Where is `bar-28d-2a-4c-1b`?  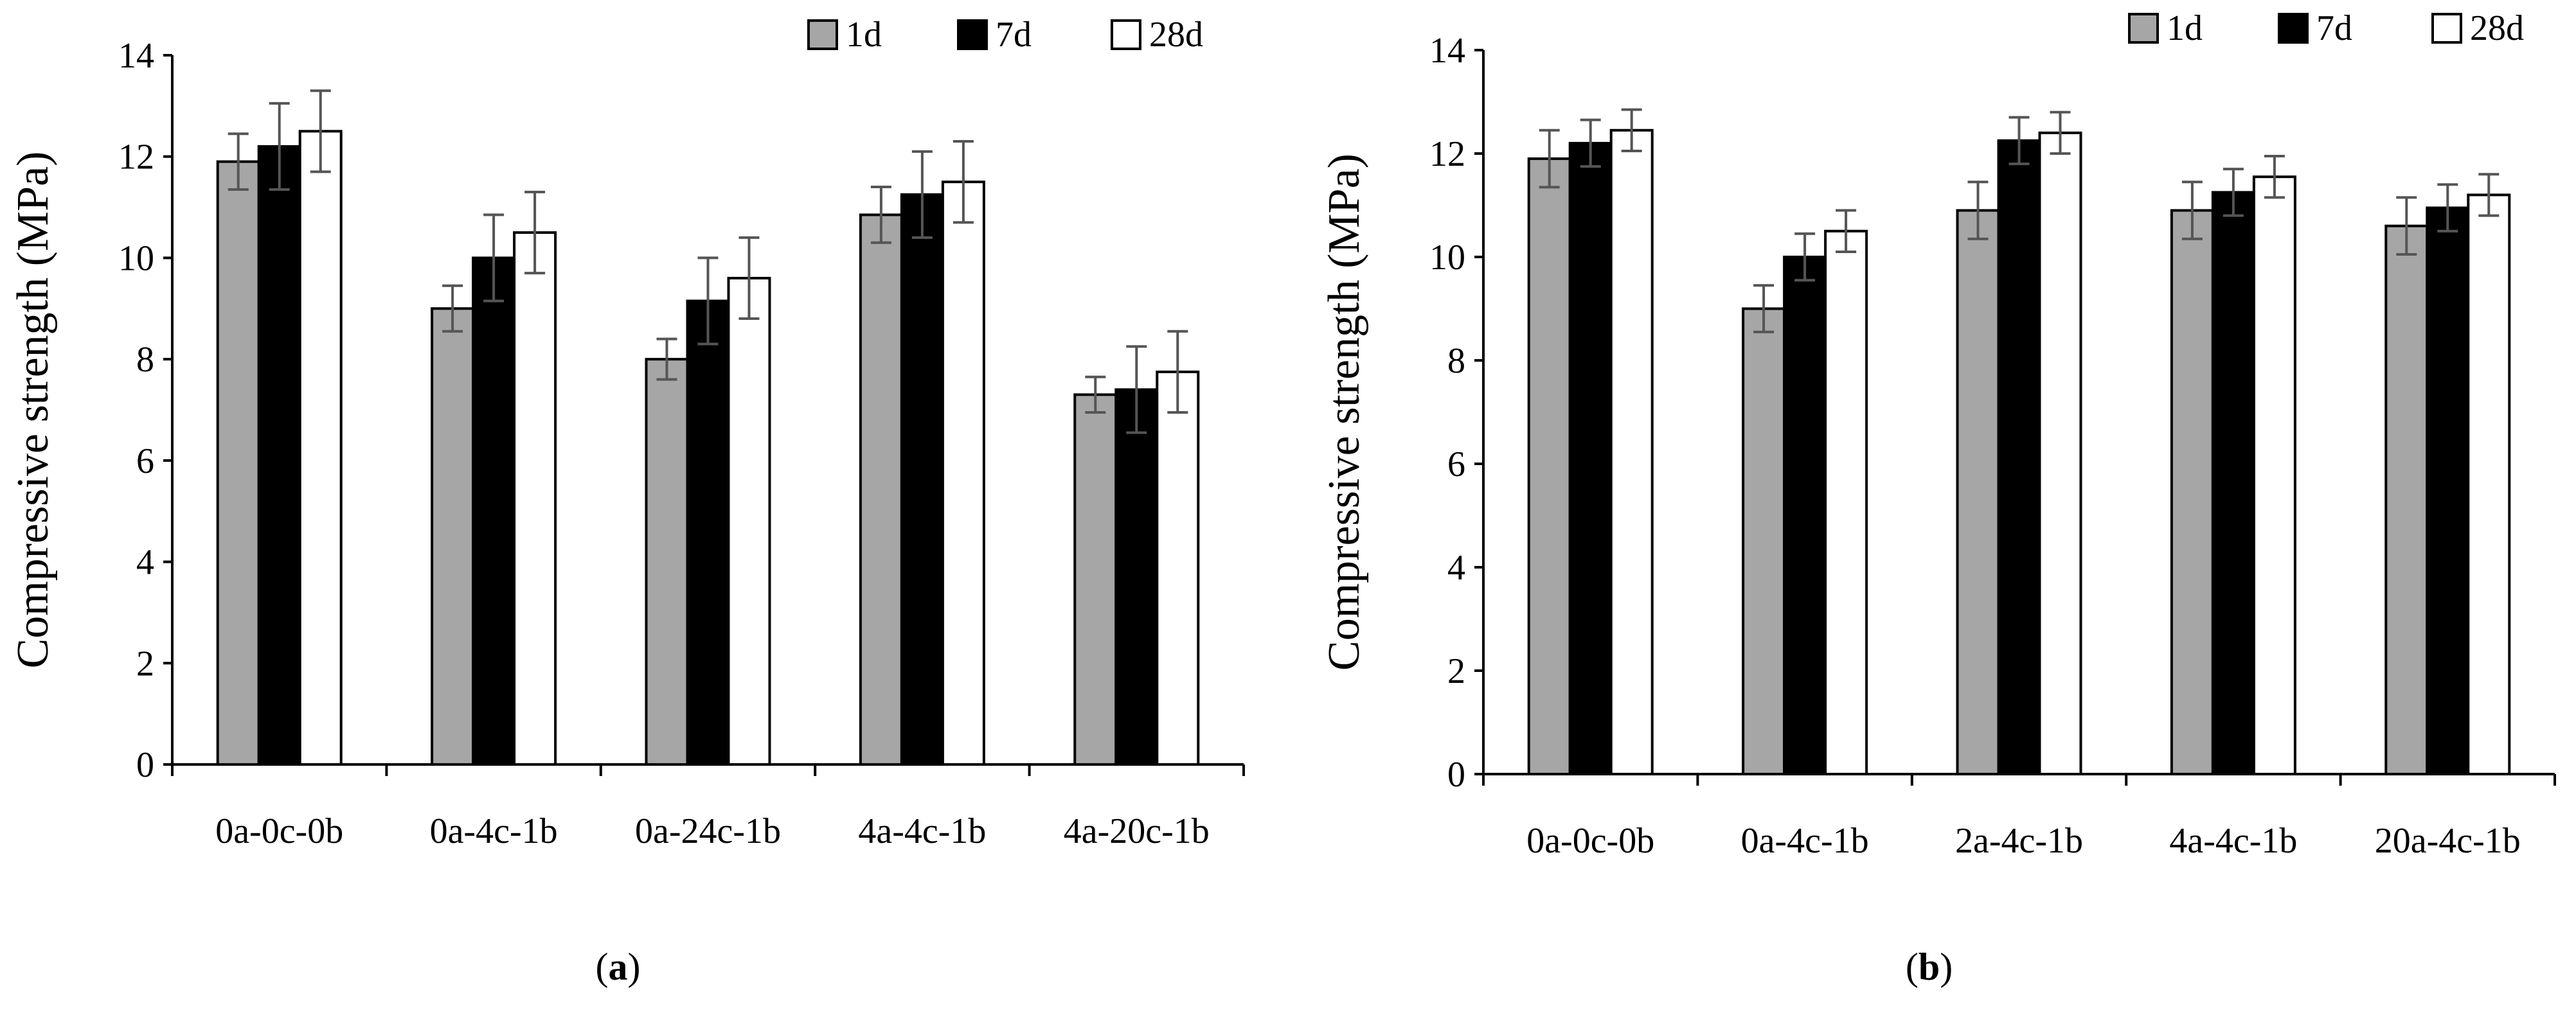 bar-28d-2a-4c-1b is located at coordinates (2060, 454).